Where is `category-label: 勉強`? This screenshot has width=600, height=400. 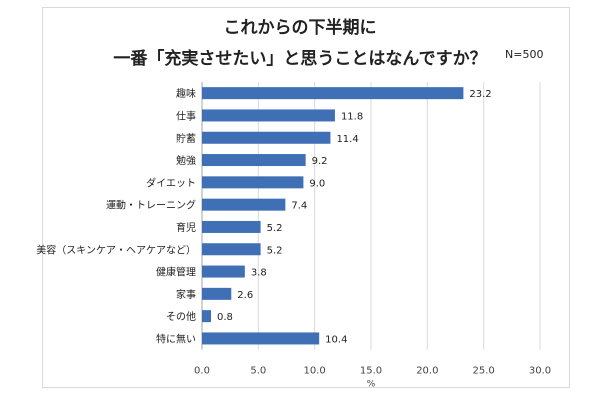 category-label: 勉強 is located at coordinates (186, 160).